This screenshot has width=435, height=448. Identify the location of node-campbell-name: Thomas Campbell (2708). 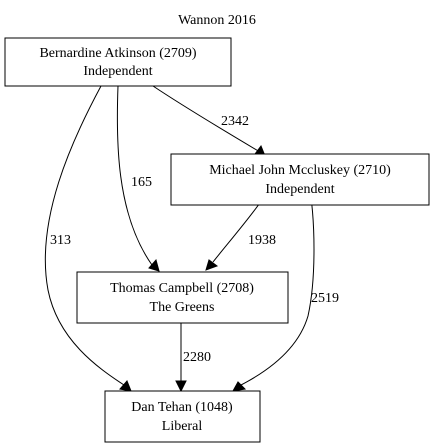
(182, 288).